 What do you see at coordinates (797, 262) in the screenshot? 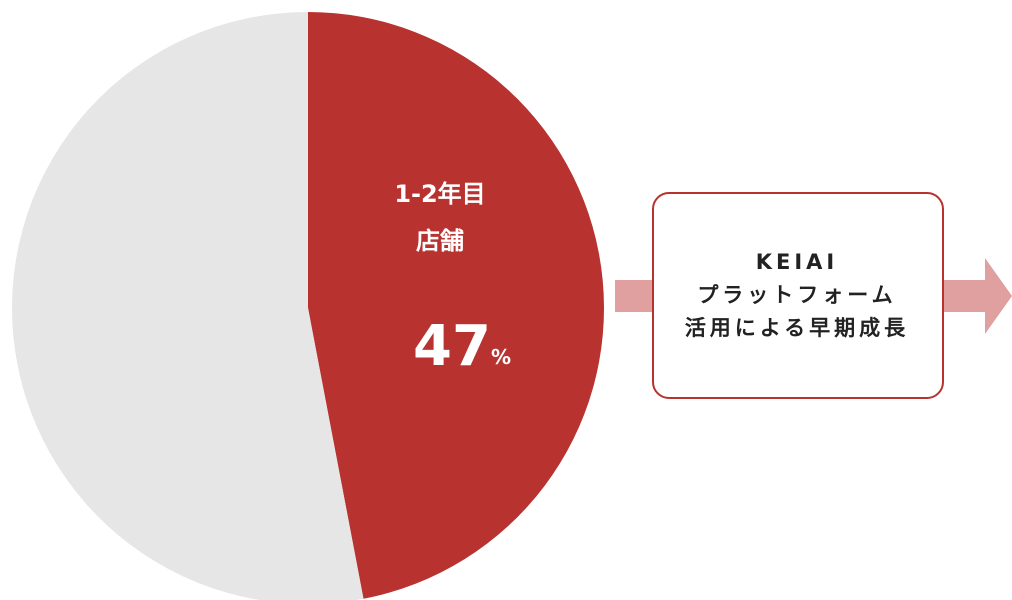
I see `annotation: KEIAI` at bounding box center [797, 262].